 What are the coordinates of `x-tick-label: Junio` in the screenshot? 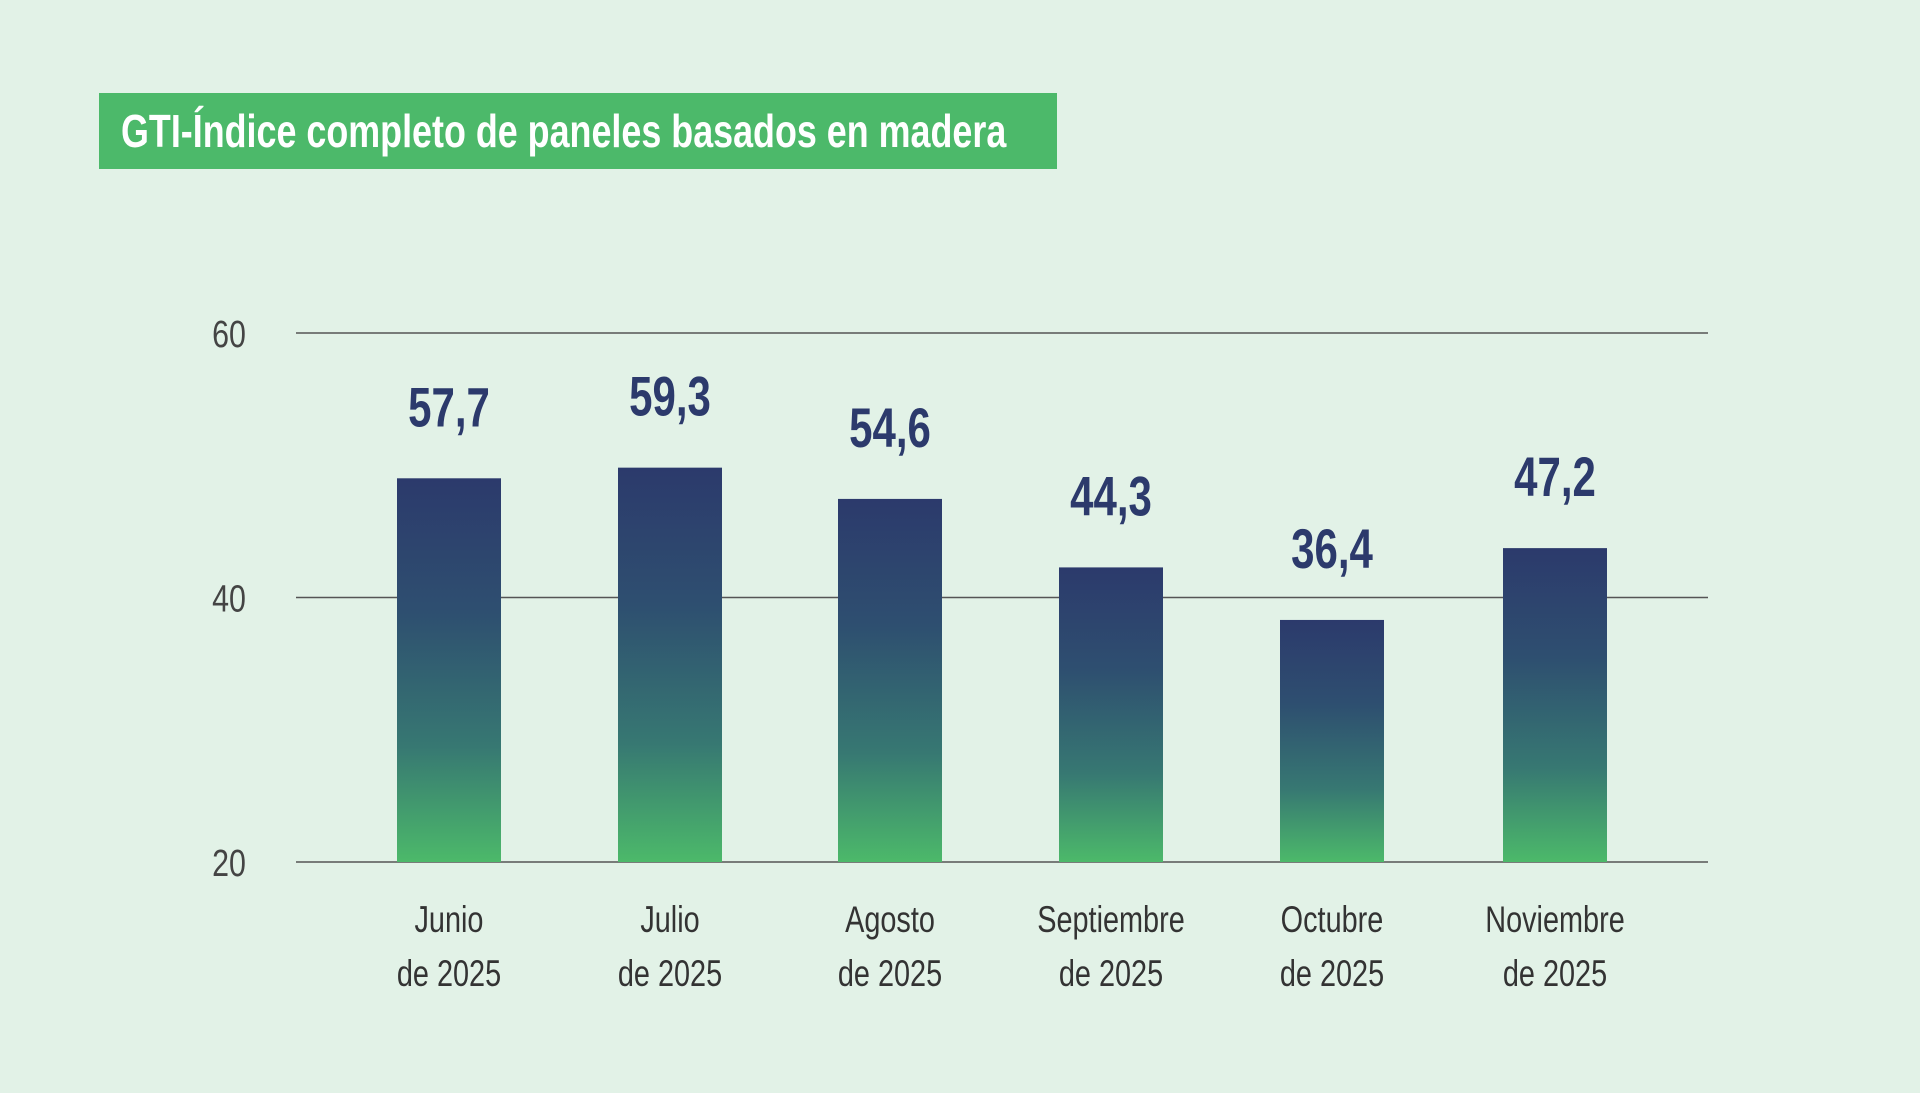 It's located at (449, 920).